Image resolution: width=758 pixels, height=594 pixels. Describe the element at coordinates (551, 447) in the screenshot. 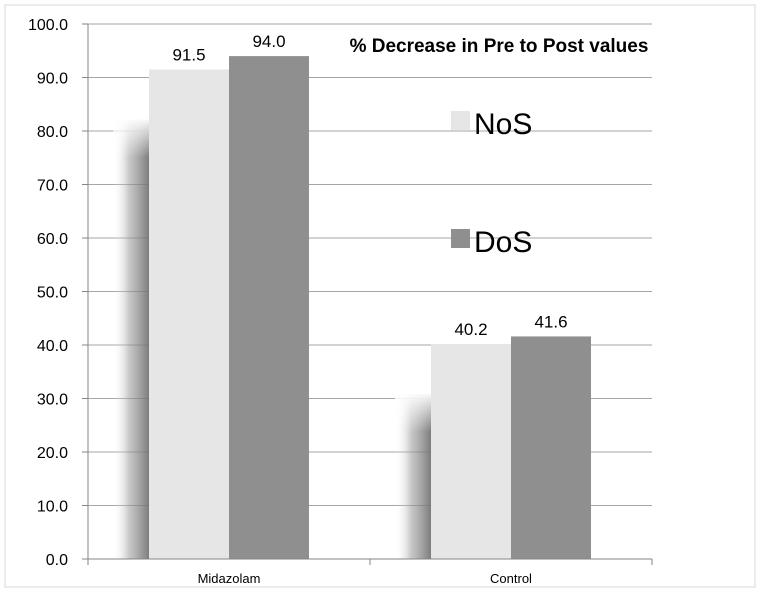

I see `bar-dos-control` at that location.